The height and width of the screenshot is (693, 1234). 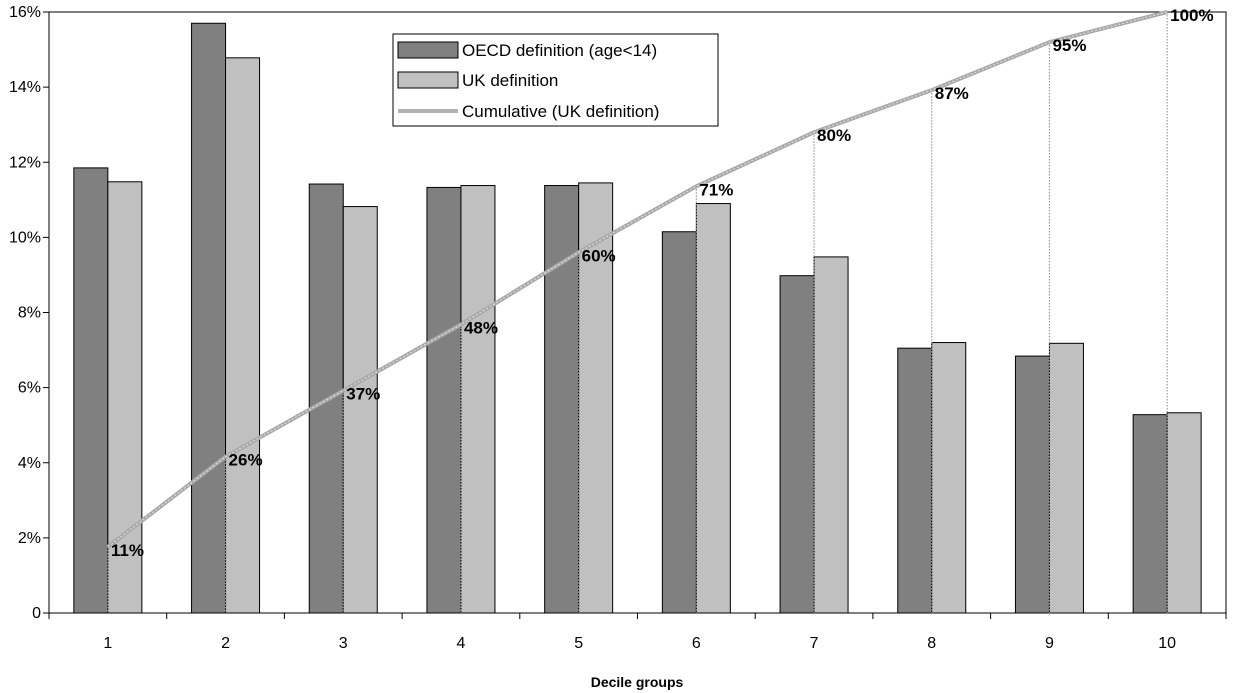 What do you see at coordinates (225, 643) in the screenshot?
I see `x-tick-label: 2` at bounding box center [225, 643].